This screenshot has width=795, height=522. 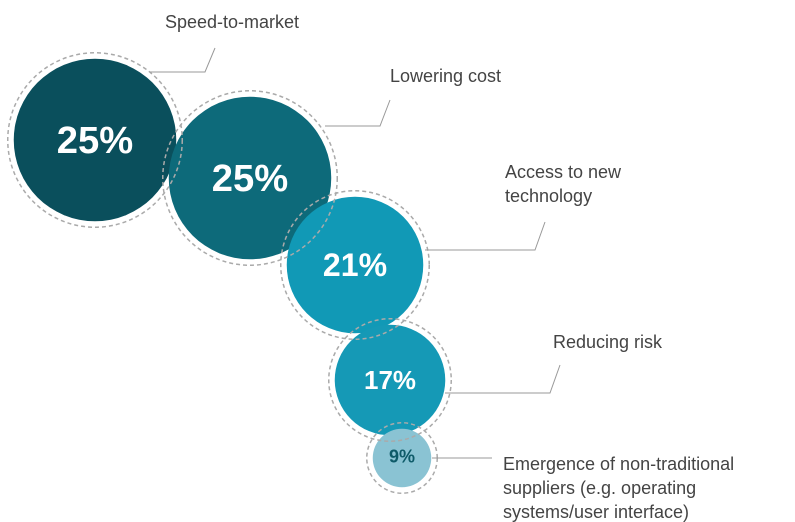 I want to click on value-label: 17%, so click(x=390, y=380).